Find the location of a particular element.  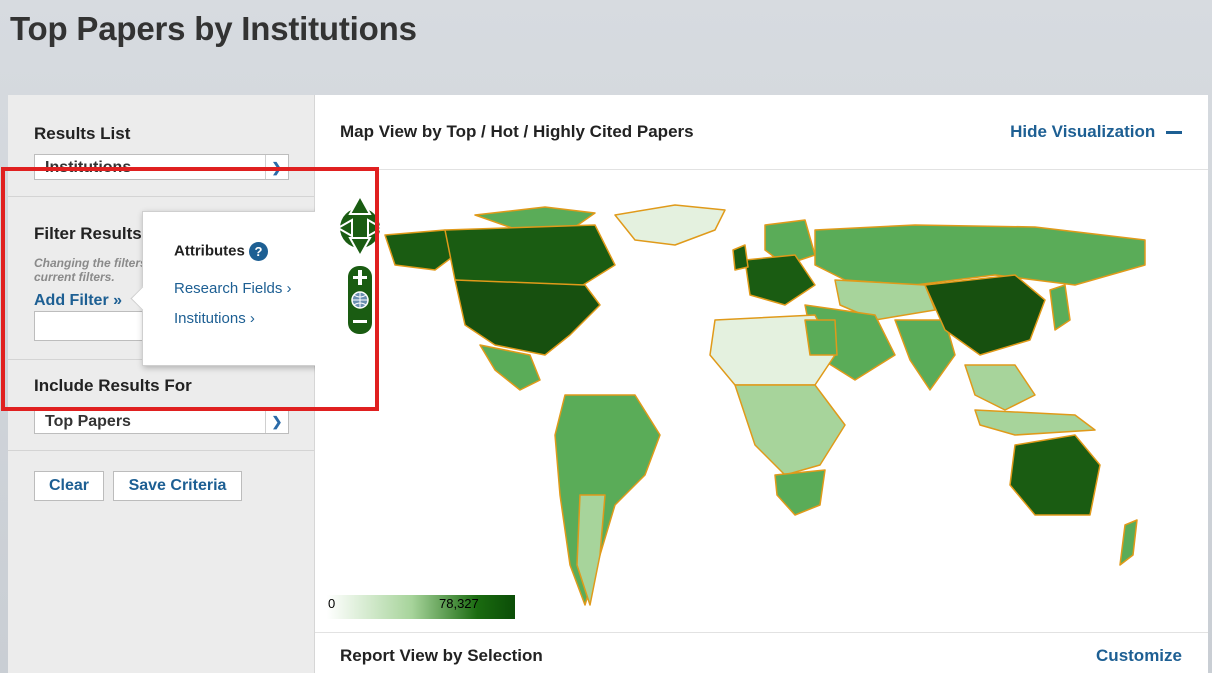

map-south-america is located at coordinates (607, 500).